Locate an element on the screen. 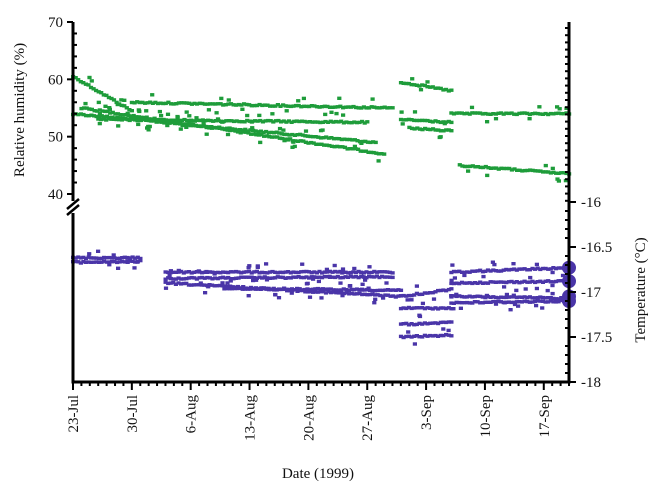  right-tick-label: -16.5 is located at coordinates (596, 248).